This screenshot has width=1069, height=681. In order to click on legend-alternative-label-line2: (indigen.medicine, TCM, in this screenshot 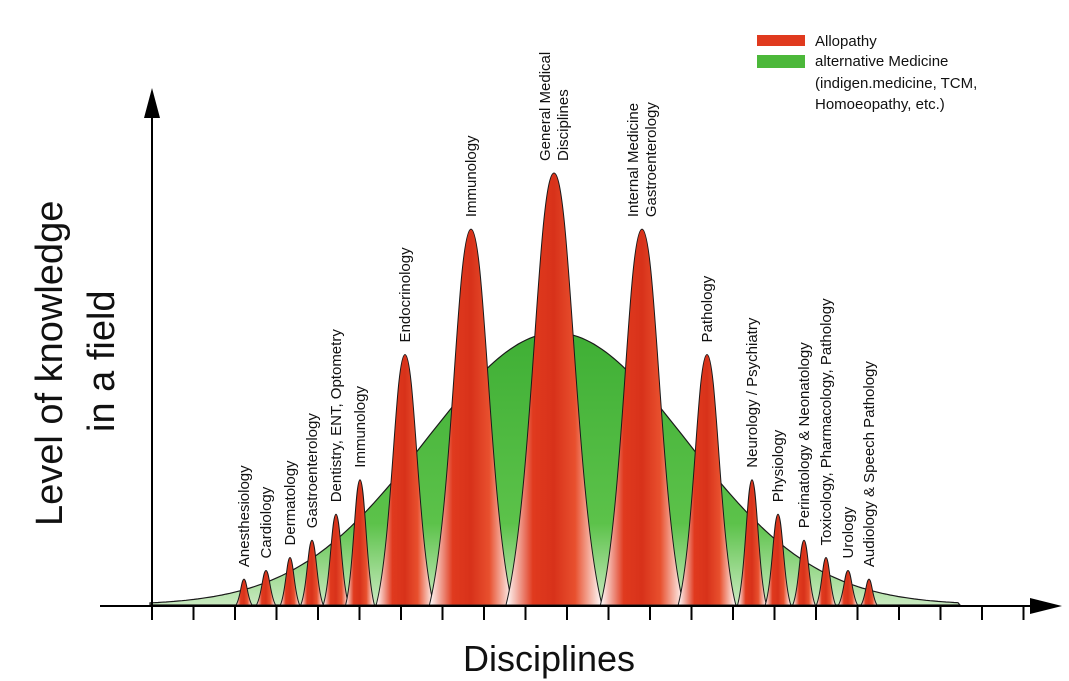, I will do `click(896, 83)`.